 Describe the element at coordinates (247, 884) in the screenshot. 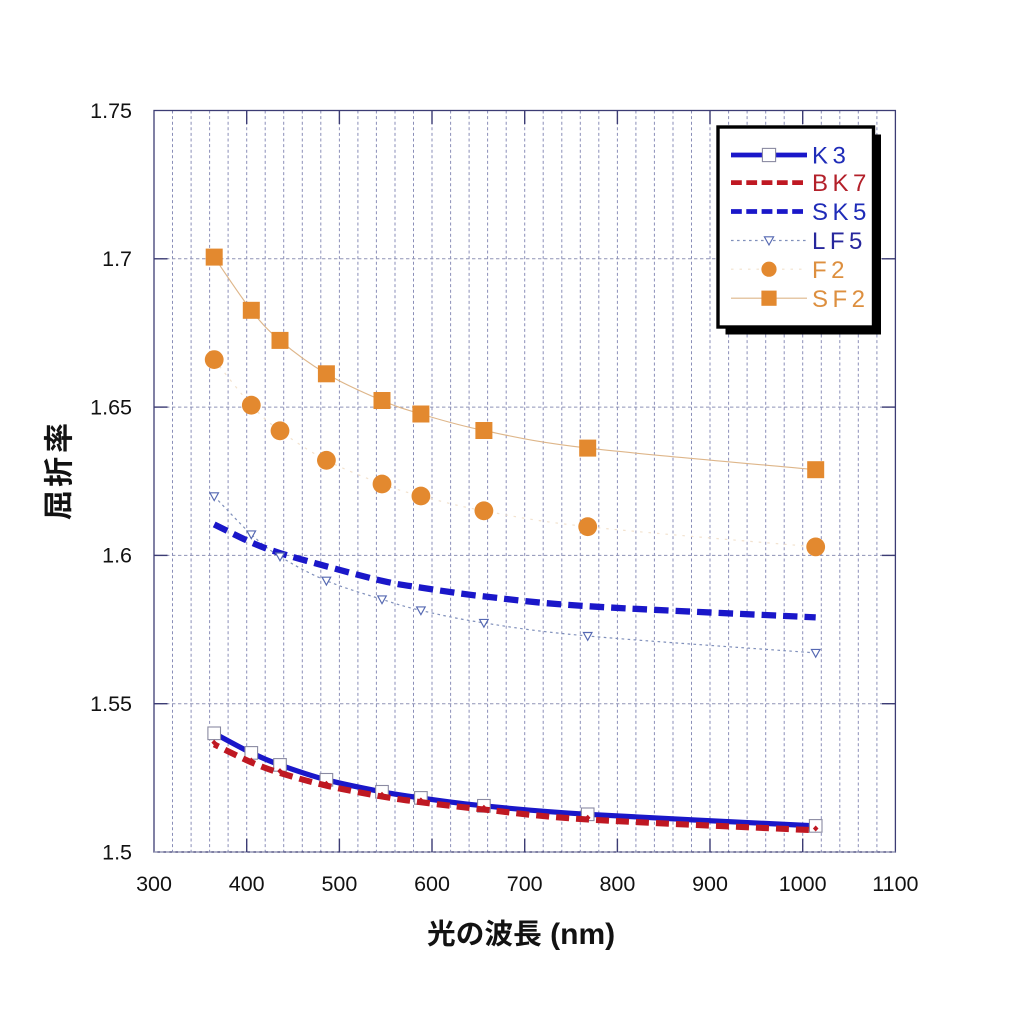

I see `svg-text: 400` at that location.